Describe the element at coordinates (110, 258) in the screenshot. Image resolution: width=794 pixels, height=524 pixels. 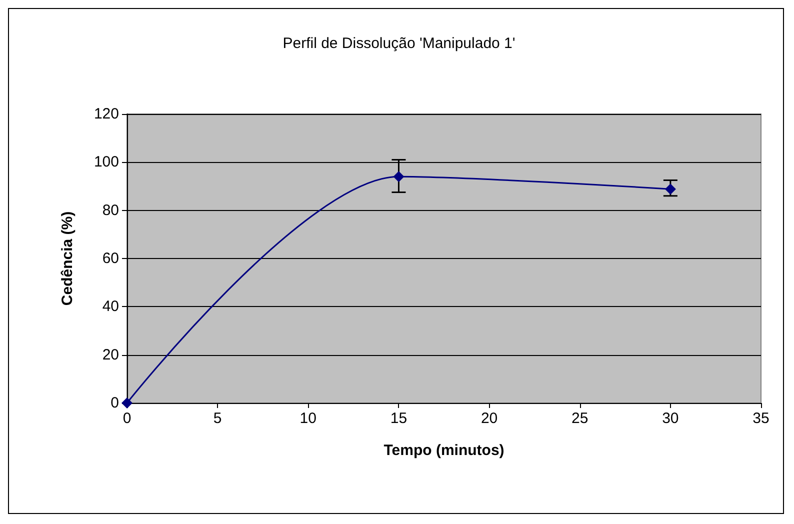
I see `y-tick-label: 60` at that location.